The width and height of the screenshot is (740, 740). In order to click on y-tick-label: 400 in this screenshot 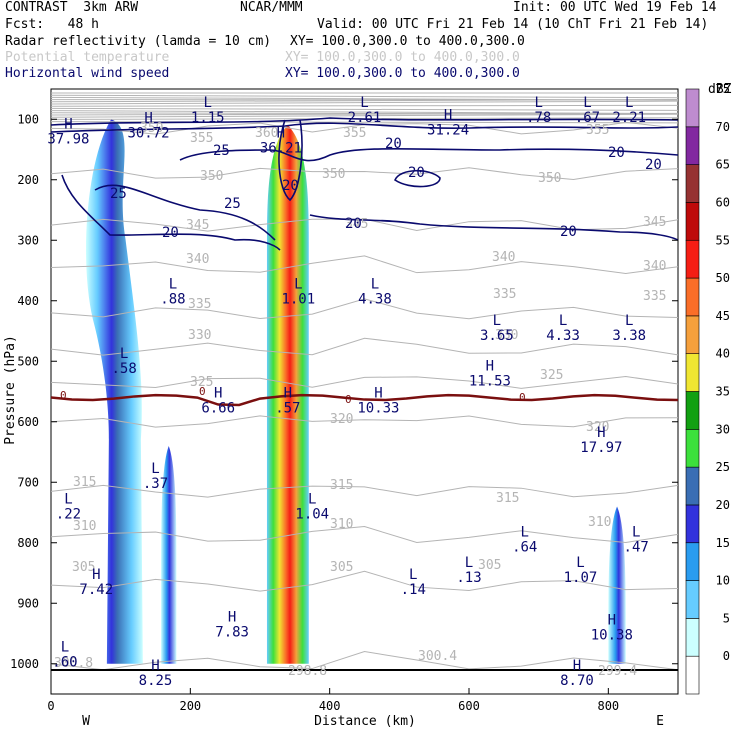, I will do `click(28, 301)`.